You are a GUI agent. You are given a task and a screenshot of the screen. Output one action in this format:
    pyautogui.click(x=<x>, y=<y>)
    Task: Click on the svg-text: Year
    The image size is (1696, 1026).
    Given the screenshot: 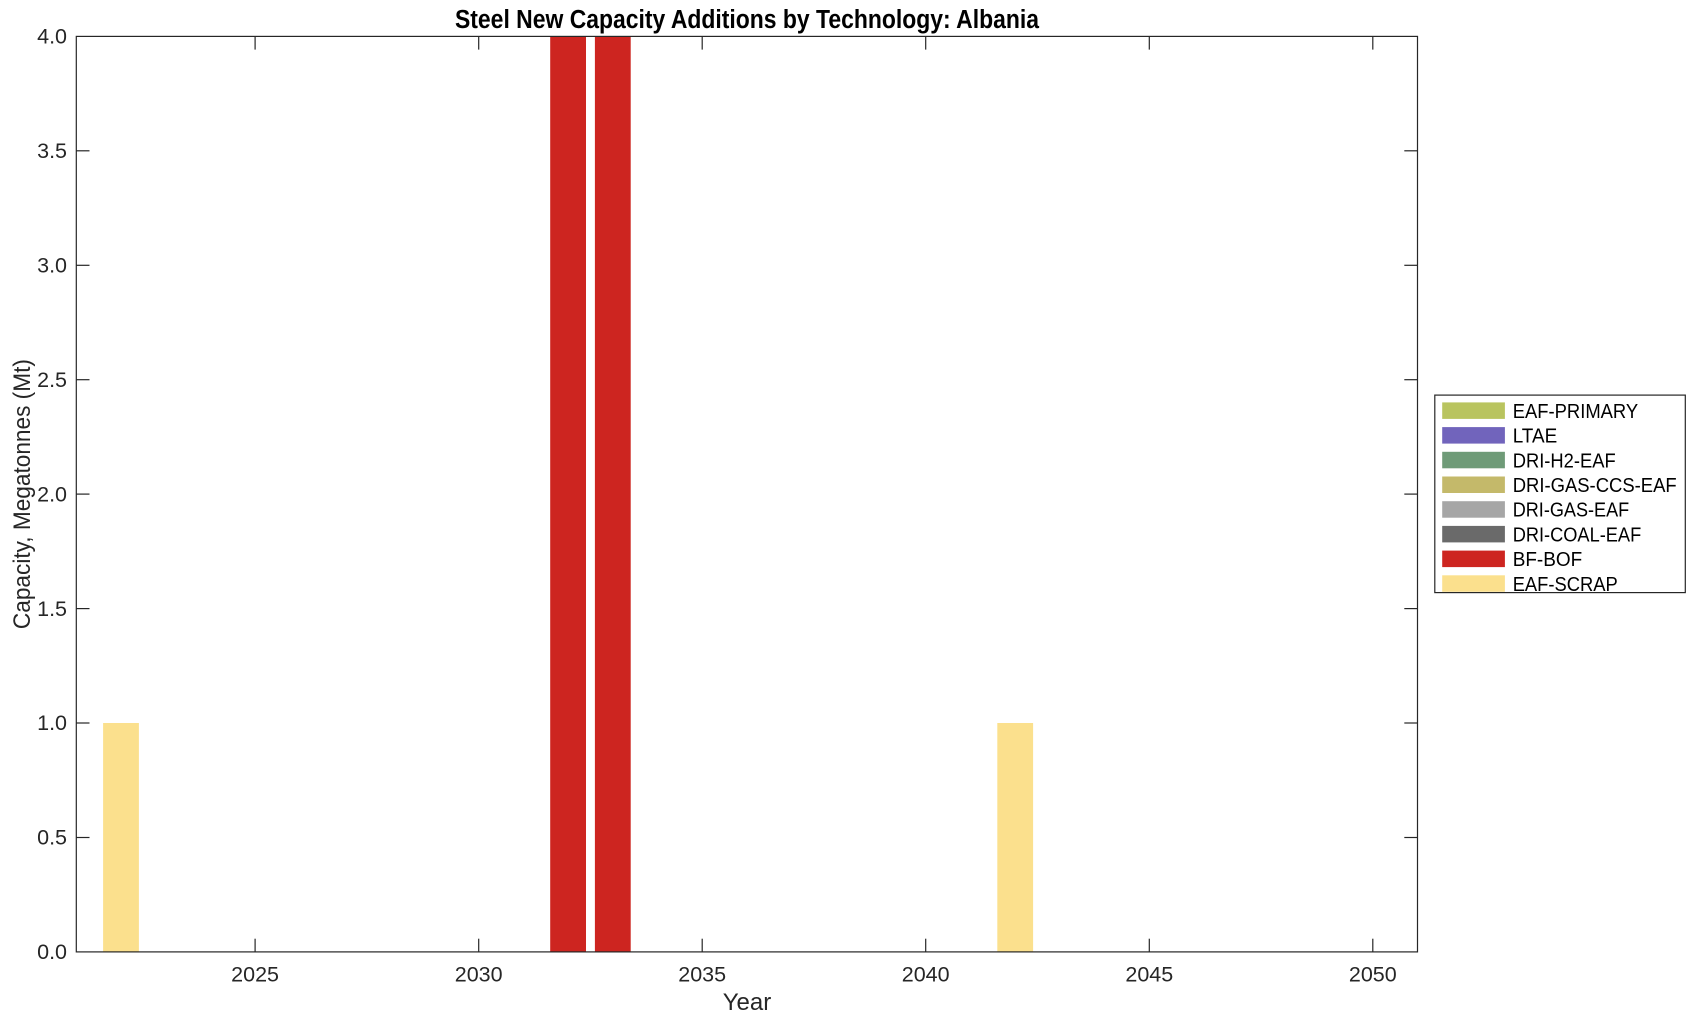 What is the action you would take?
    pyautogui.click(x=747, y=1002)
    